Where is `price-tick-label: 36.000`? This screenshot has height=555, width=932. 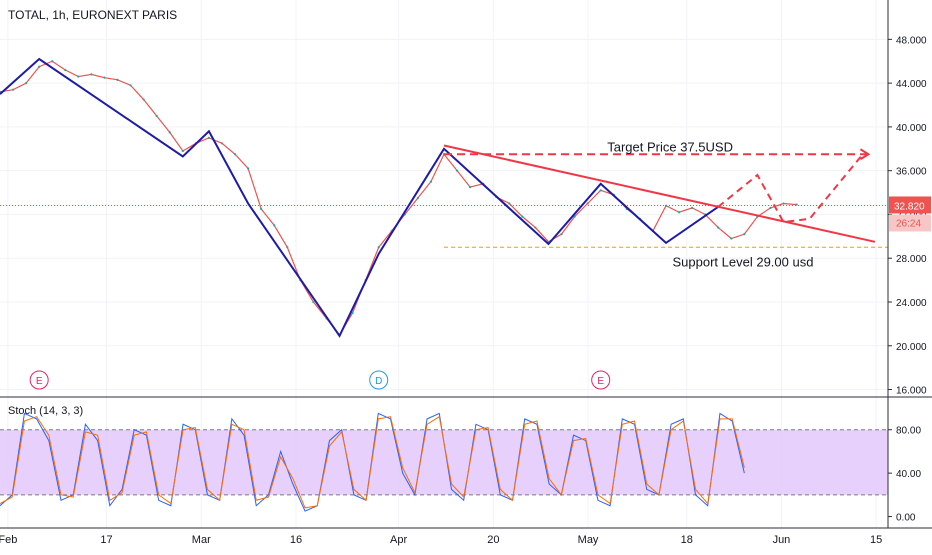 price-tick-label: 36.000 is located at coordinates (911, 172).